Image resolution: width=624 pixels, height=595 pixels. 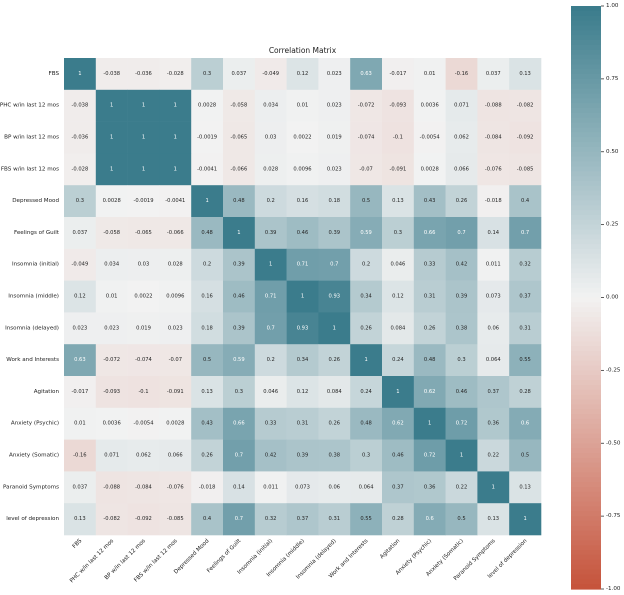 What do you see at coordinates (613, 589) in the screenshot?
I see `colorbar-tick-label: -1.00` at bounding box center [613, 589].